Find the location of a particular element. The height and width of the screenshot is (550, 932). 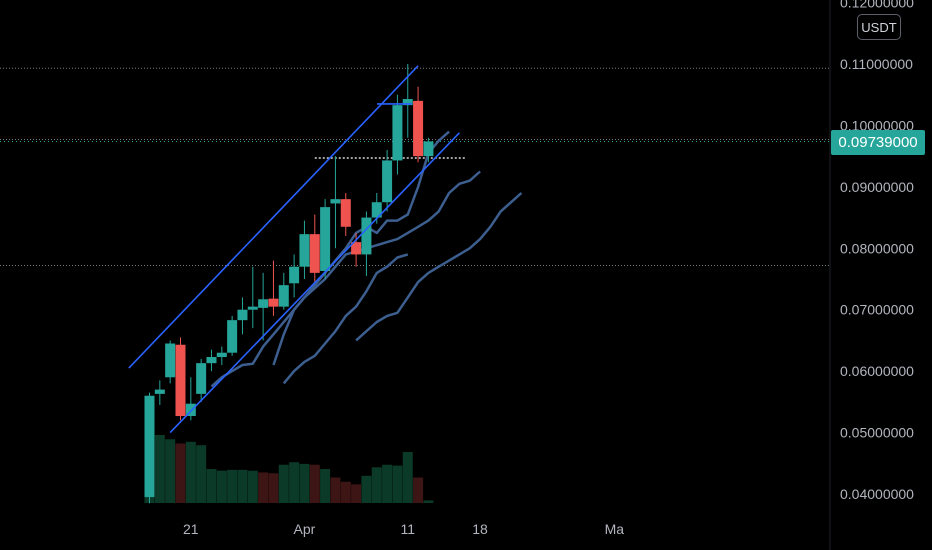

price-tick-label: 0.08000000 is located at coordinates (877, 248).